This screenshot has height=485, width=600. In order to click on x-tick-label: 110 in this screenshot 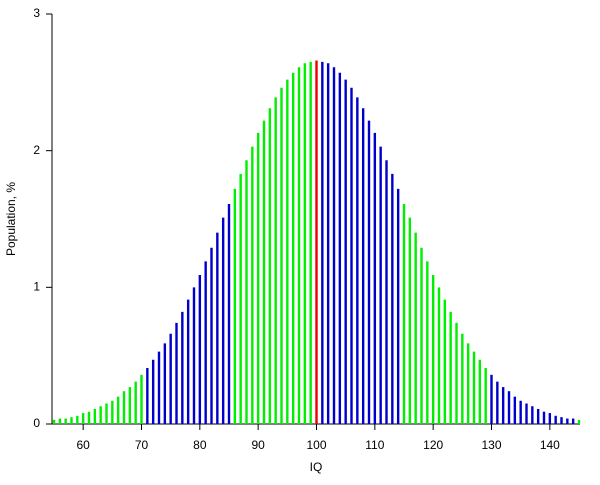, I will do `click(374, 445)`.